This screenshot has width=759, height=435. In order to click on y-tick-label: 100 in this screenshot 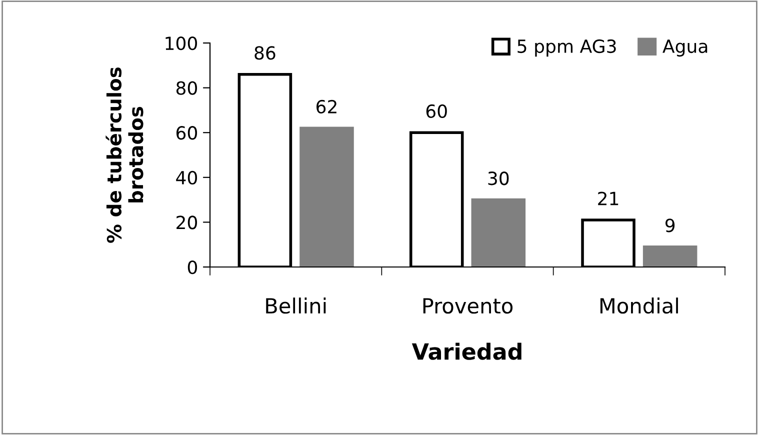, I will do `click(181, 43)`.